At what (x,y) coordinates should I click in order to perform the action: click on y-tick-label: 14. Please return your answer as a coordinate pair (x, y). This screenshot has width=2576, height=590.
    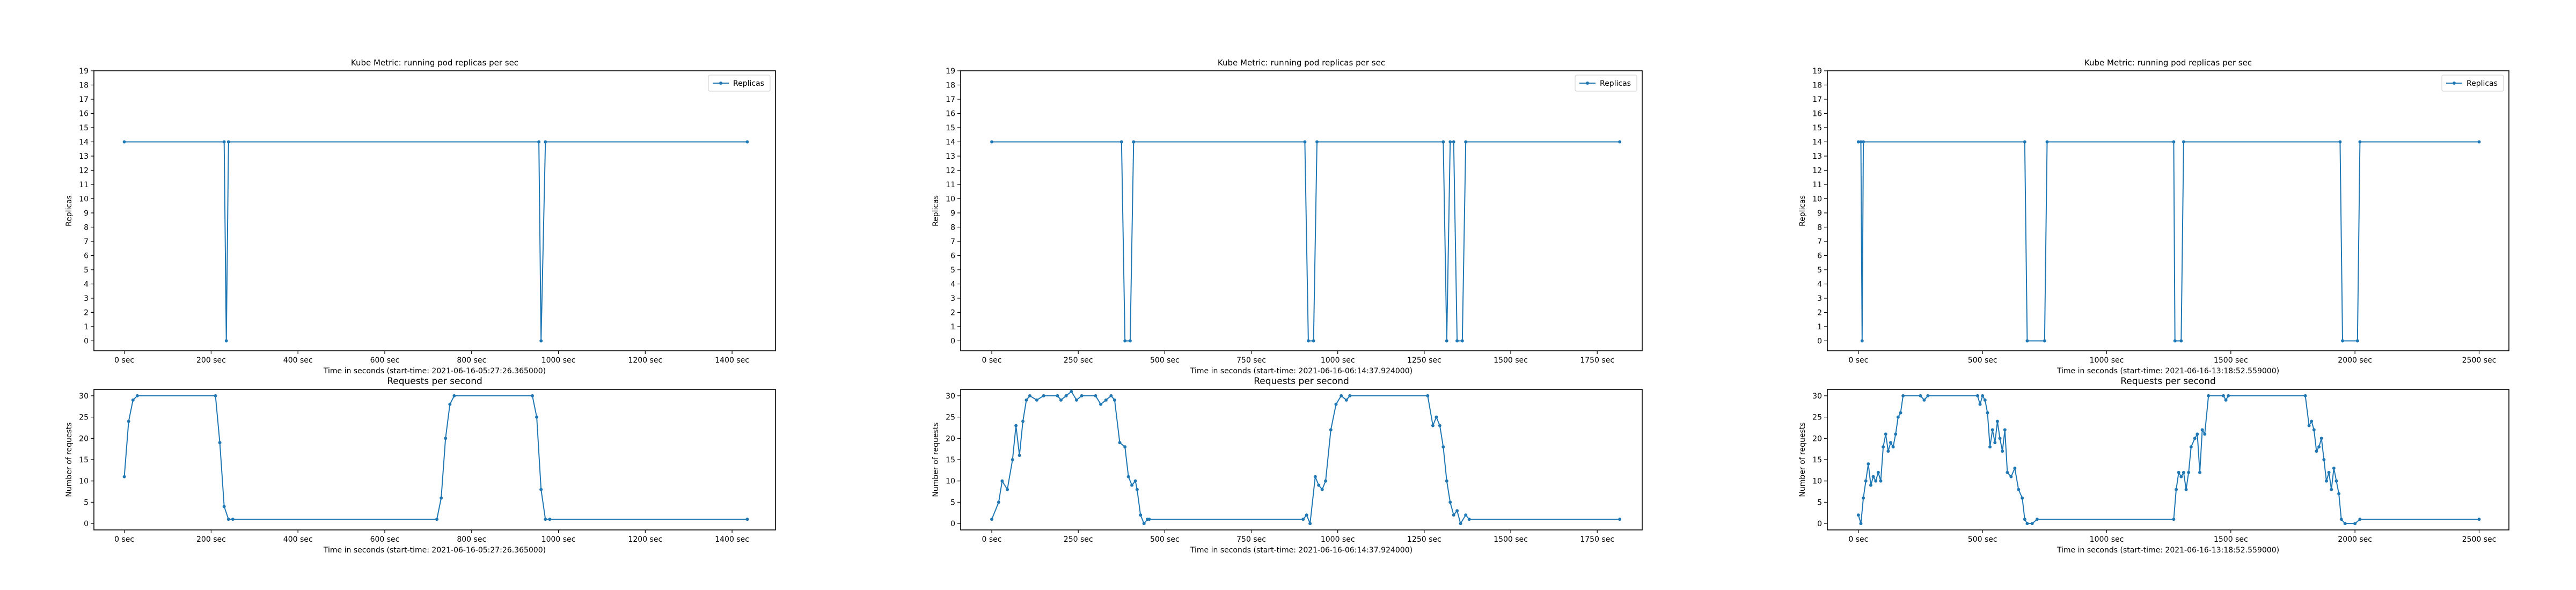
    Looking at the image, I should click on (84, 142).